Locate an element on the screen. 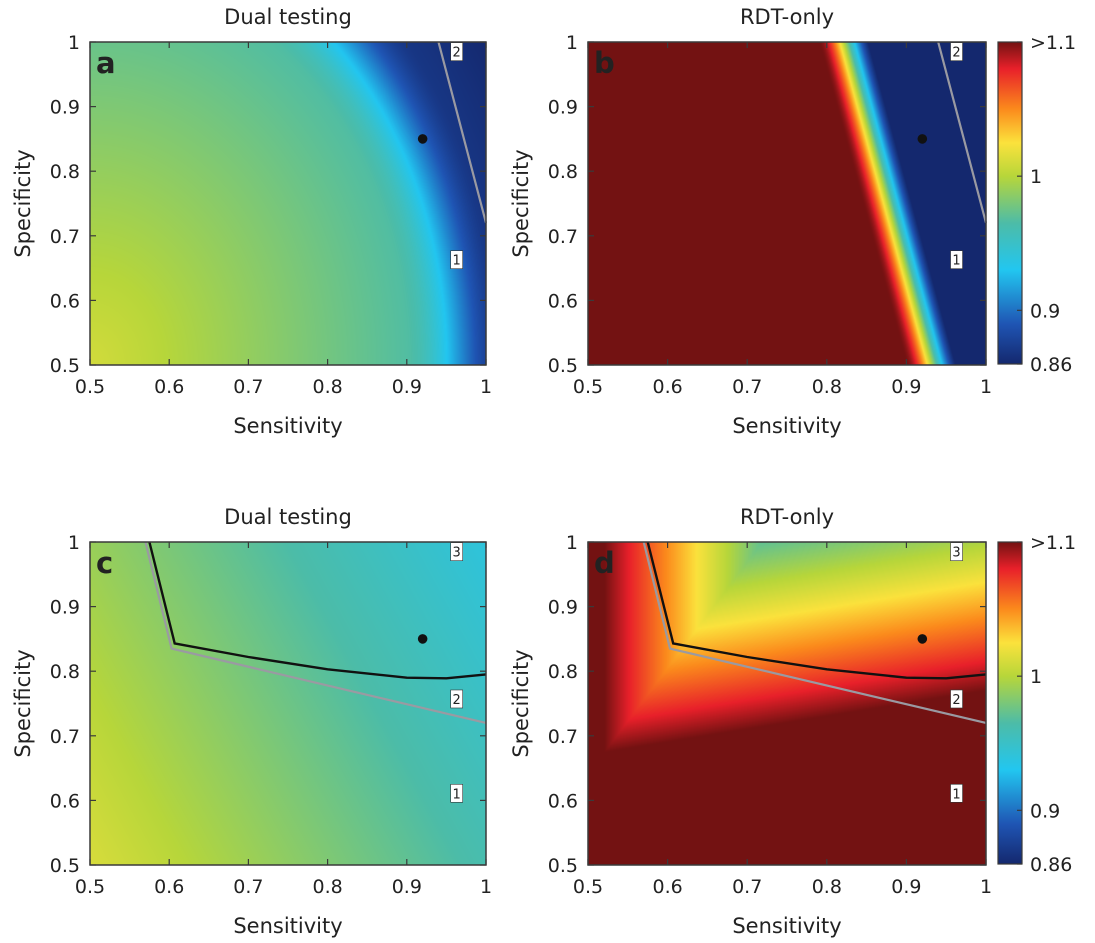 The height and width of the screenshot is (943, 1095). colorbar: >1.1 1 0.9 0.86 is located at coordinates (1036, 704).